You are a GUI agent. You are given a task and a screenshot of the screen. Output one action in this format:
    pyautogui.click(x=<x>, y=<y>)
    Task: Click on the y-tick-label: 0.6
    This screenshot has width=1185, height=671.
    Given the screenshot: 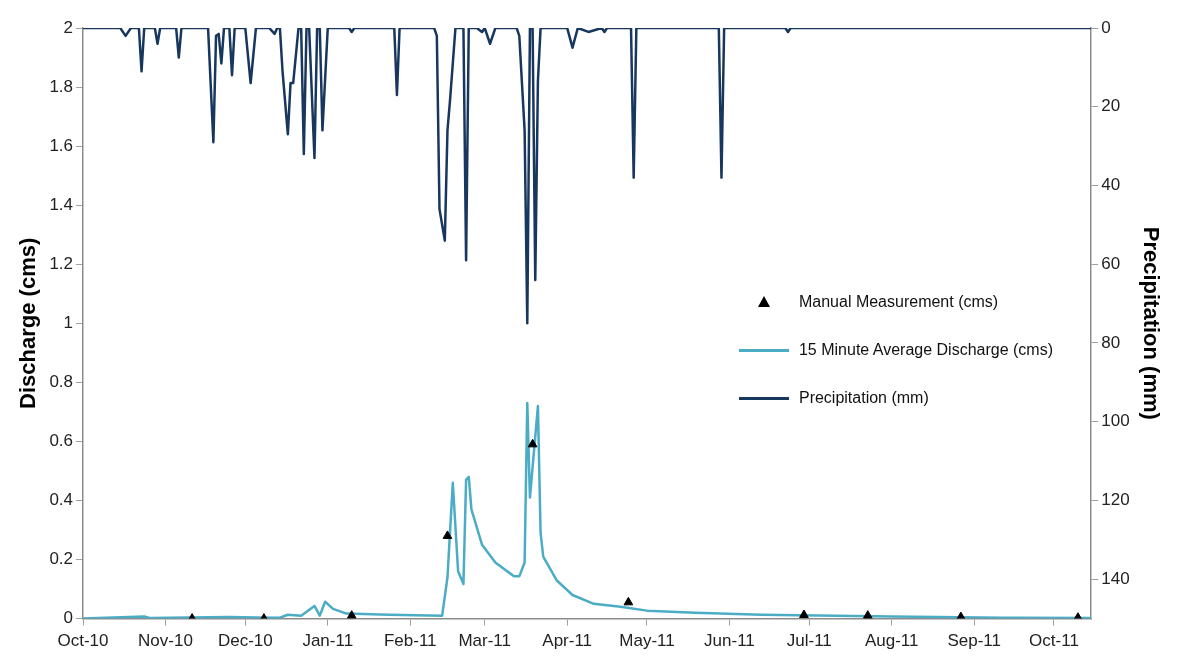 What is the action you would take?
    pyautogui.click(x=61, y=441)
    